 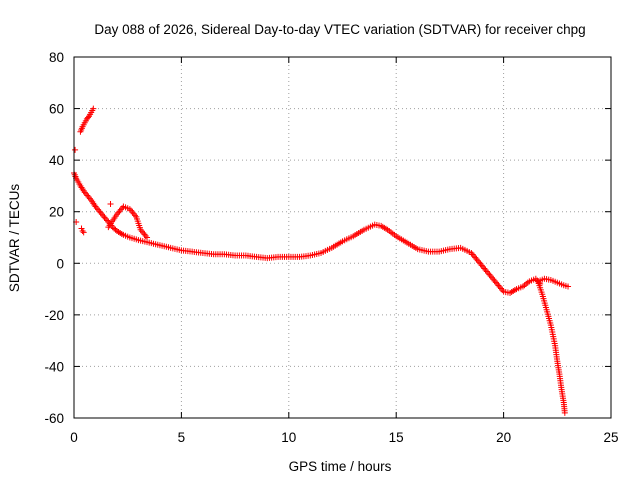 I want to click on x-axis-label: GPS time / hours, so click(x=340, y=466).